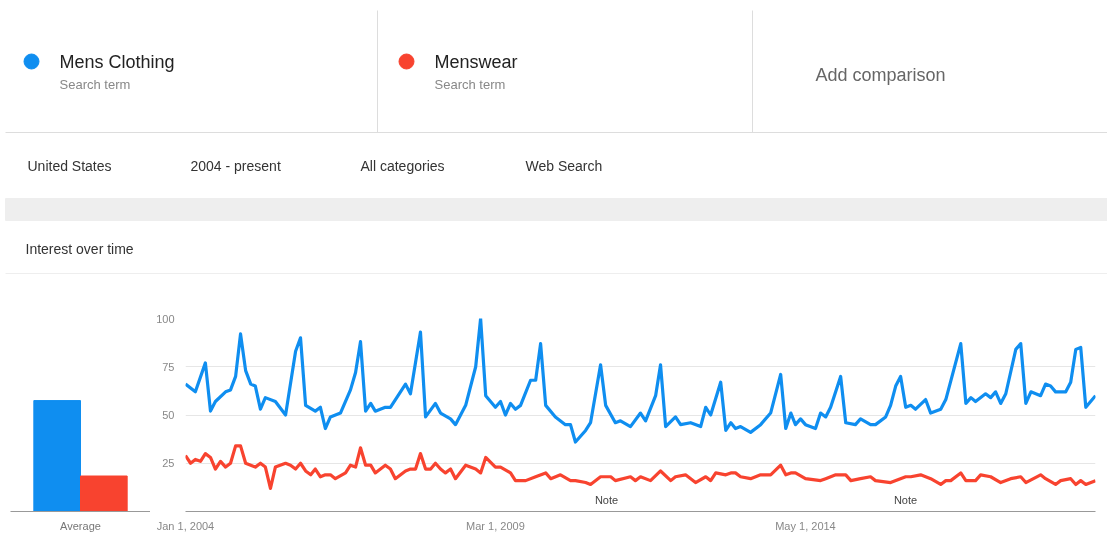 The height and width of the screenshot is (534, 1107). What do you see at coordinates (168, 415) in the screenshot?
I see `y-tick-label: 50` at bounding box center [168, 415].